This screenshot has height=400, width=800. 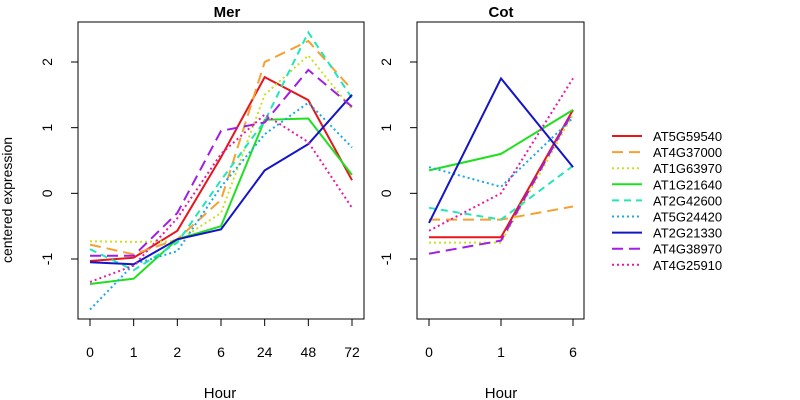 I want to click on legend-label: AT4G25910, so click(x=687, y=265).